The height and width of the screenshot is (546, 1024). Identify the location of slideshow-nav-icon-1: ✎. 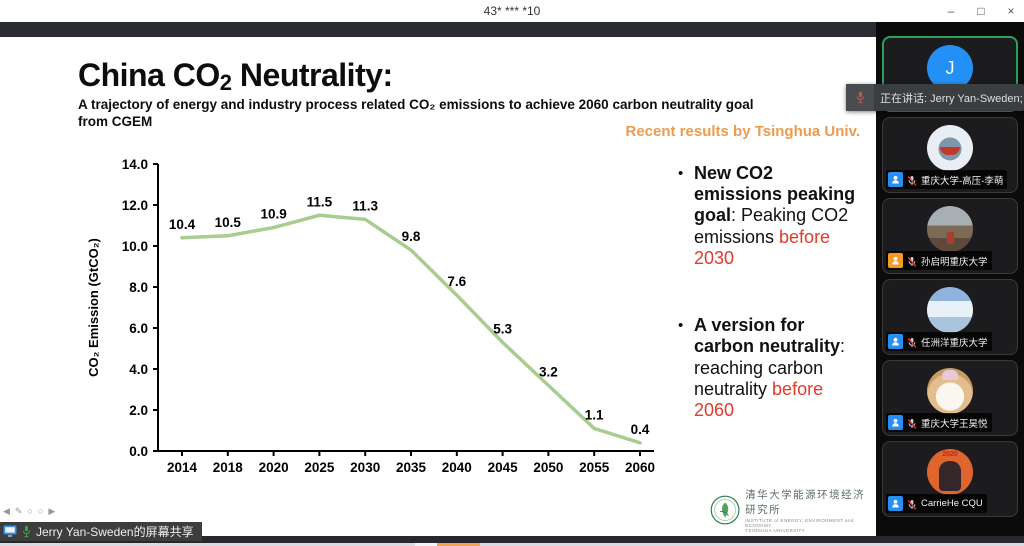
(18, 511).